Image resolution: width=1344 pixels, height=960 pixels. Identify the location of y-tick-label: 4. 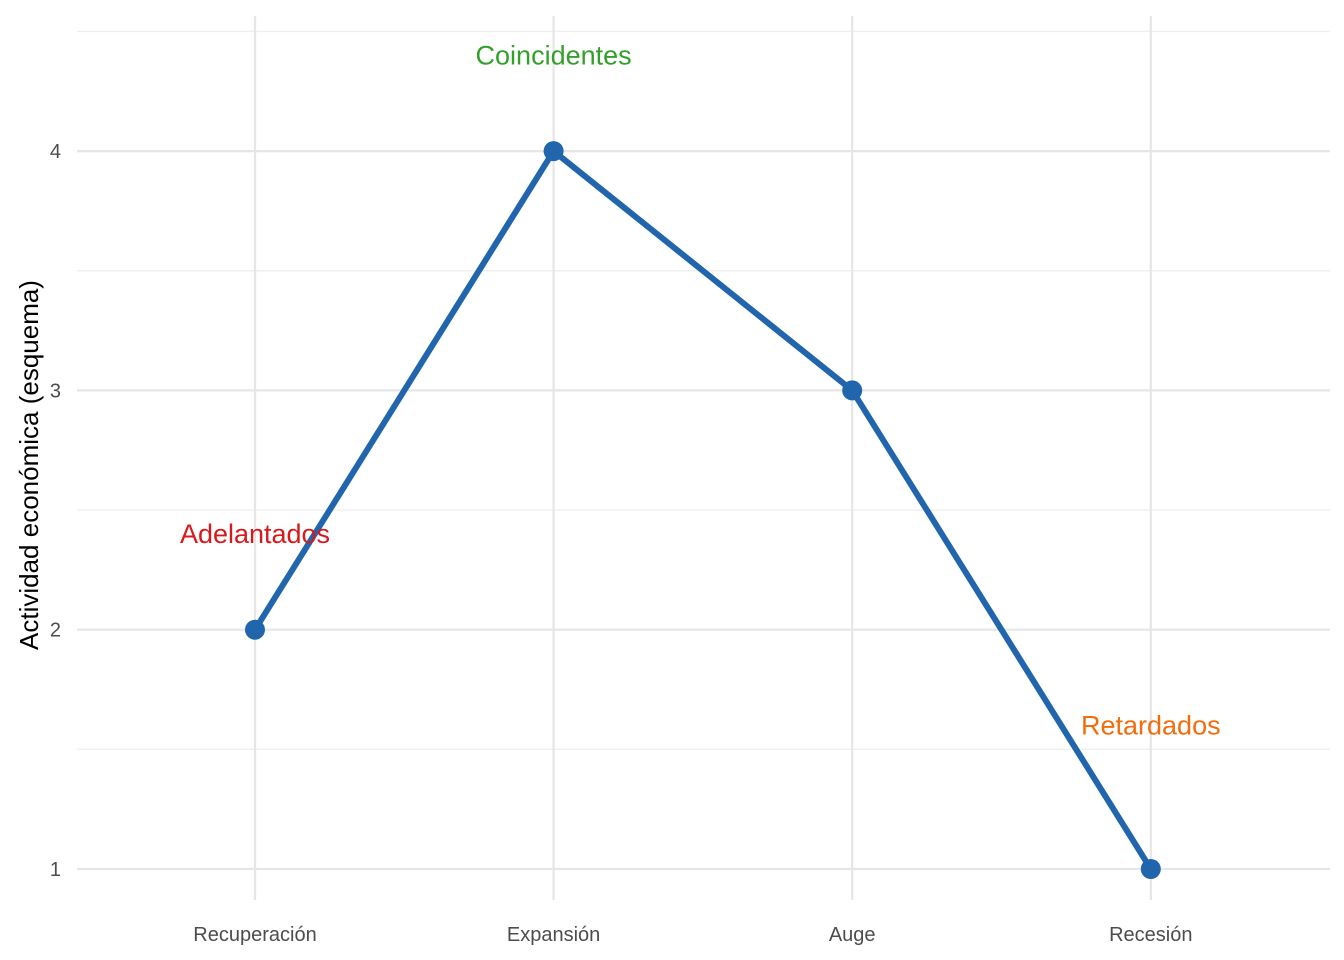
(55, 152).